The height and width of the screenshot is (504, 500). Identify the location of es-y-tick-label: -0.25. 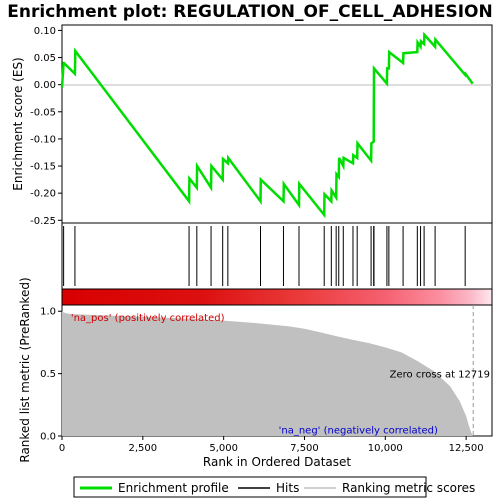
(43, 221).